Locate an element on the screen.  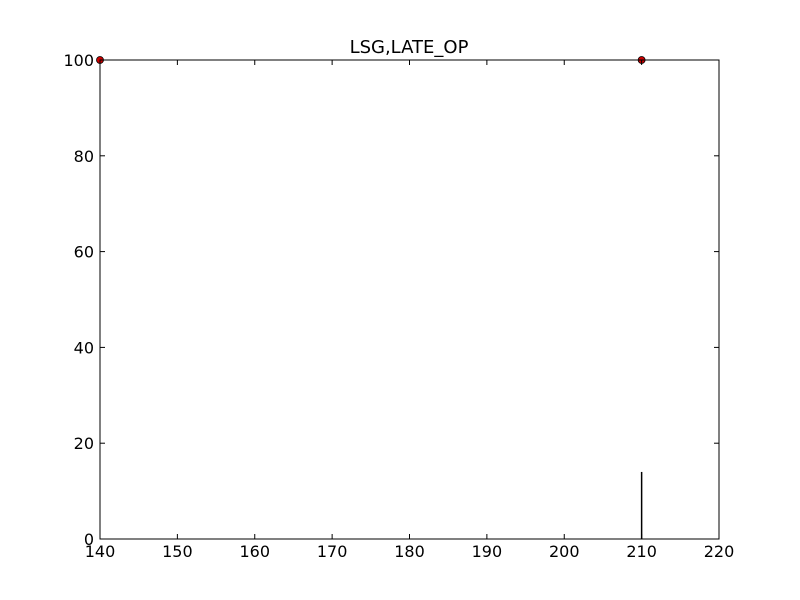
x-tick-label: 200 is located at coordinates (564, 551).